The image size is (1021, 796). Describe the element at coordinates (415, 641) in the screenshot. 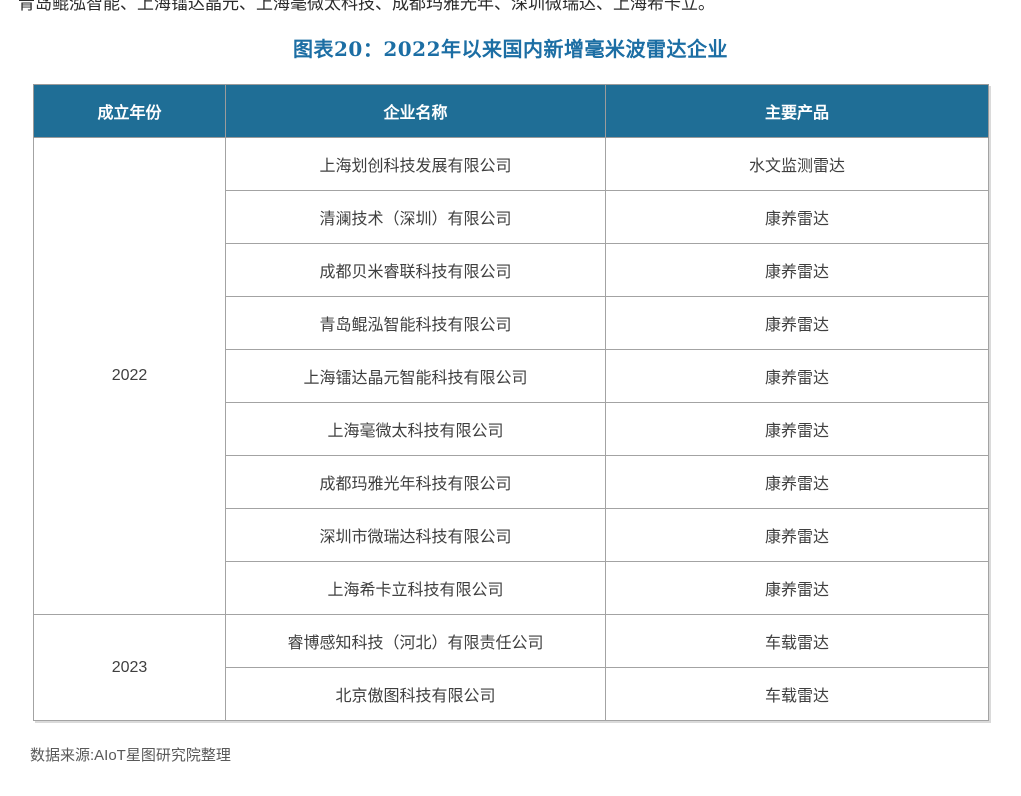

I see `company-cell: 睿博感知科技（河北）有限责任公司` at that location.